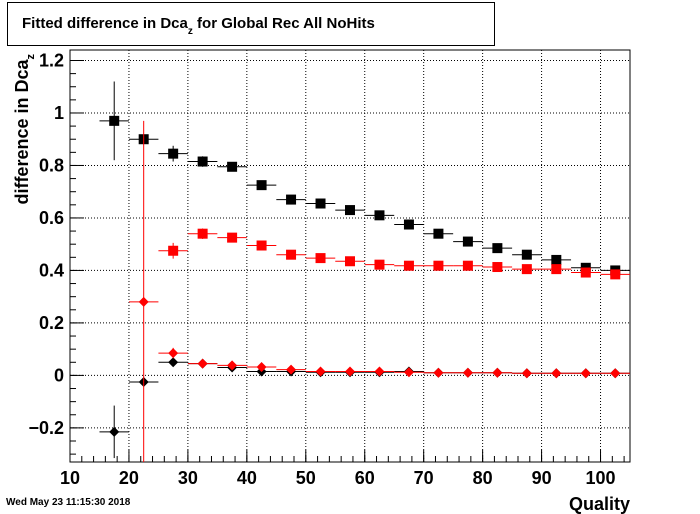  Describe the element at coordinates (105, 23) in the screenshot. I see `chart-title-prefix: Fitted difference in Dca` at that location.